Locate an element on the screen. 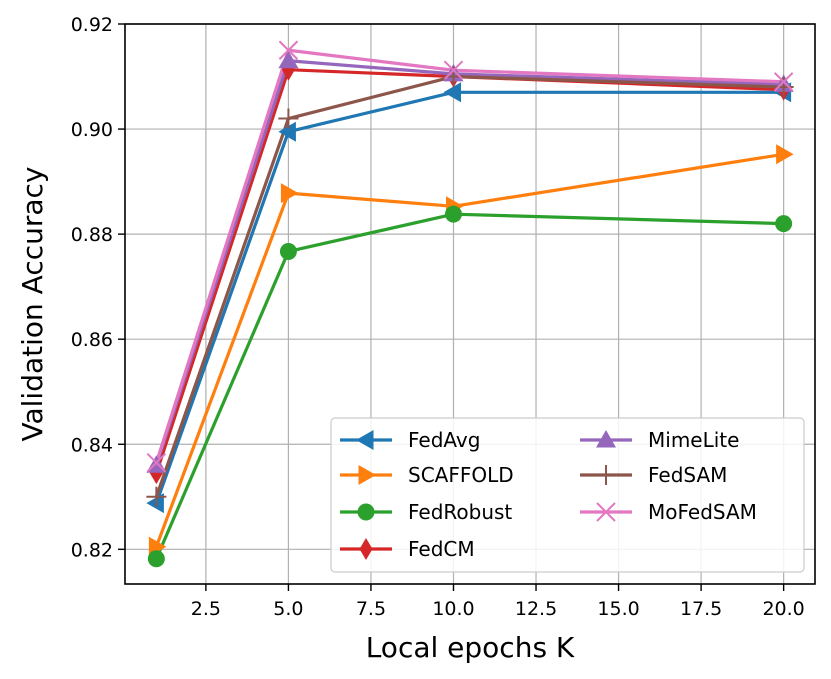 This screenshot has width=831, height=679. y-axis-ticks: 0.82 0.84 0.86 0.88 0.90 0.92 is located at coordinates (98, 287).